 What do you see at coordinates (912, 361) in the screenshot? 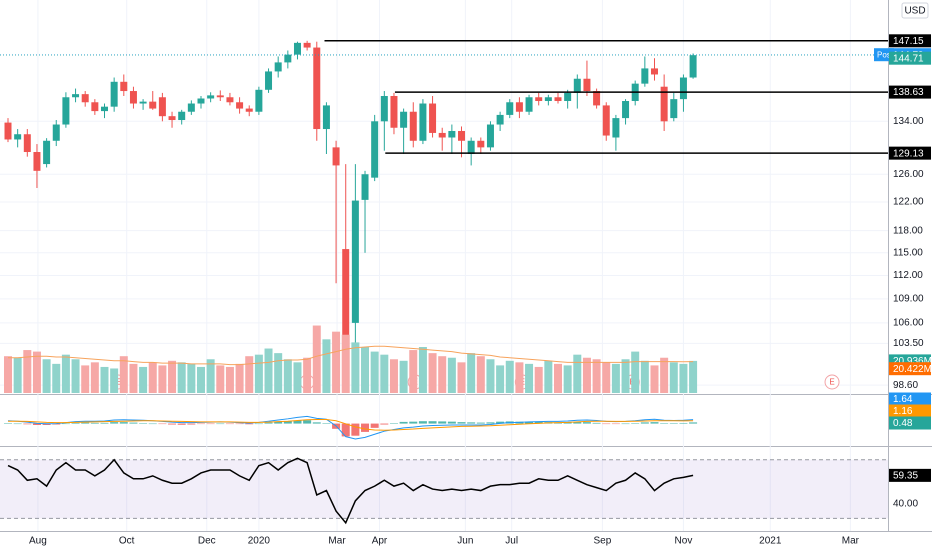
I see `volume-label: 20.936M` at bounding box center [912, 361].